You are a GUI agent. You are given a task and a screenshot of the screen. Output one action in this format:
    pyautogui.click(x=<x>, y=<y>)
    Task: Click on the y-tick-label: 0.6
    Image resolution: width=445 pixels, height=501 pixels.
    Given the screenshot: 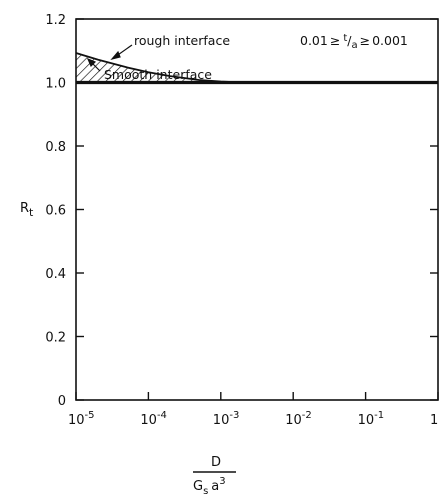 What is the action you would take?
    pyautogui.click(x=55, y=211)
    